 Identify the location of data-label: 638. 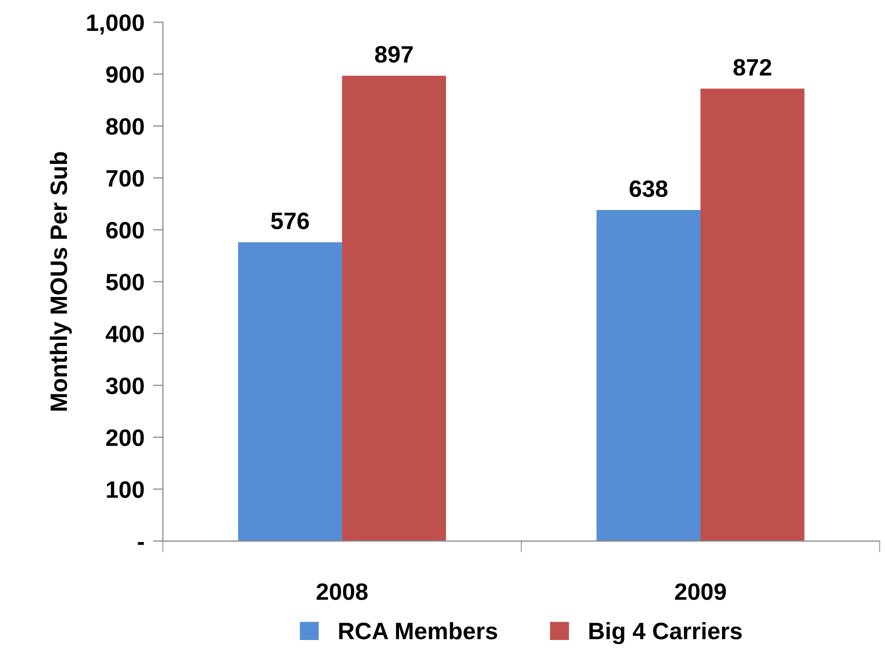
(649, 189).